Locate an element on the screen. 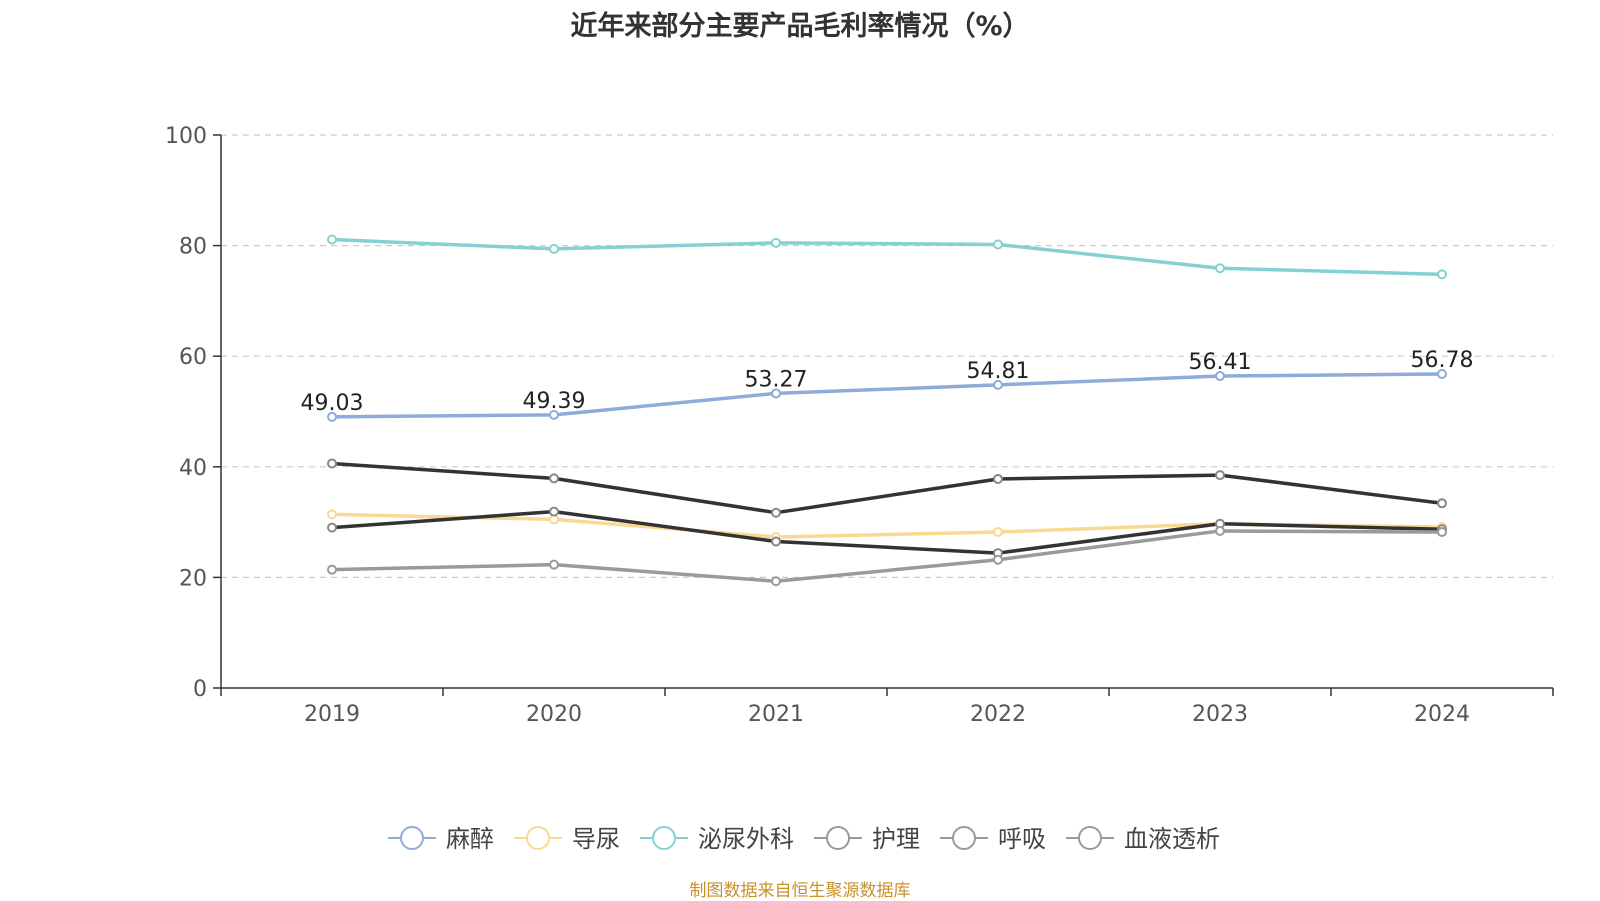 The height and width of the screenshot is (901, 1600). y-tick-label: 60 is located at coordinates (193, 357).